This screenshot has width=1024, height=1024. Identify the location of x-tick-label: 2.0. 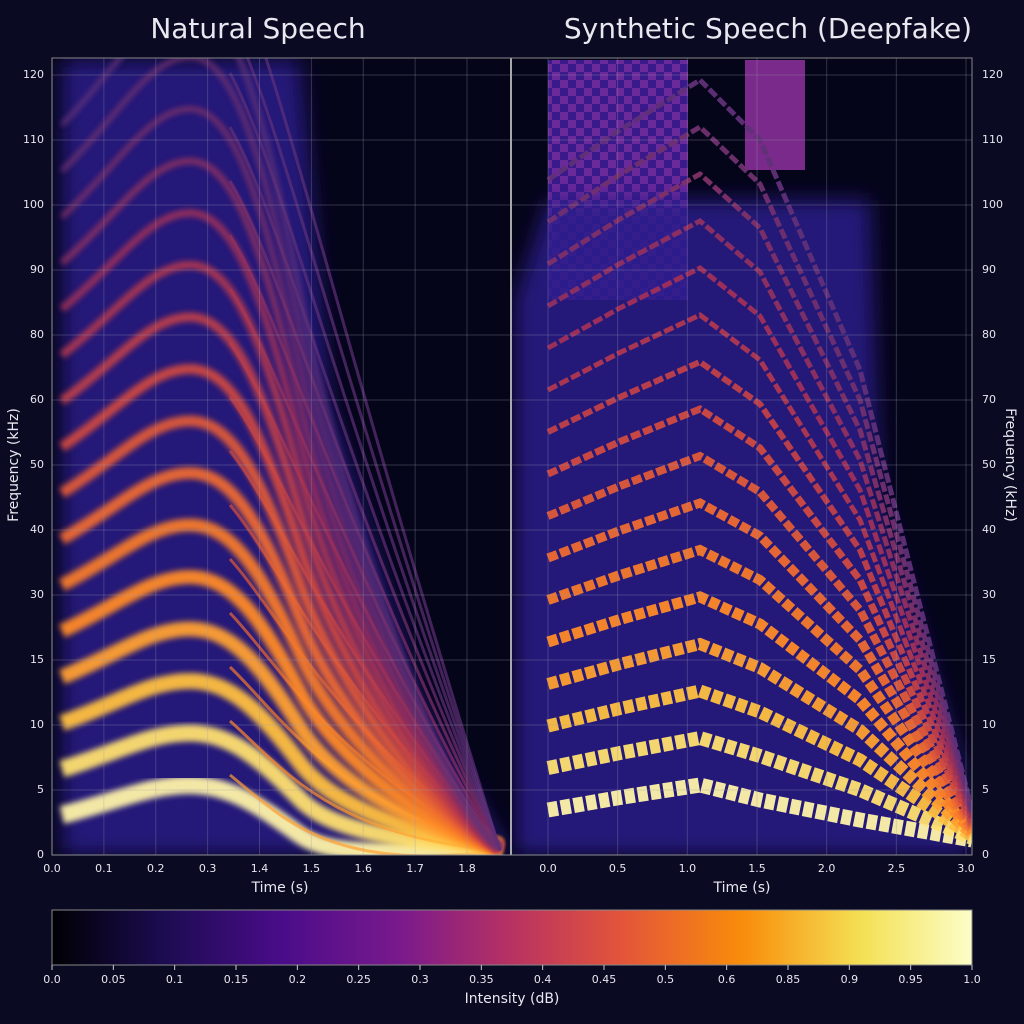
(827, 868).